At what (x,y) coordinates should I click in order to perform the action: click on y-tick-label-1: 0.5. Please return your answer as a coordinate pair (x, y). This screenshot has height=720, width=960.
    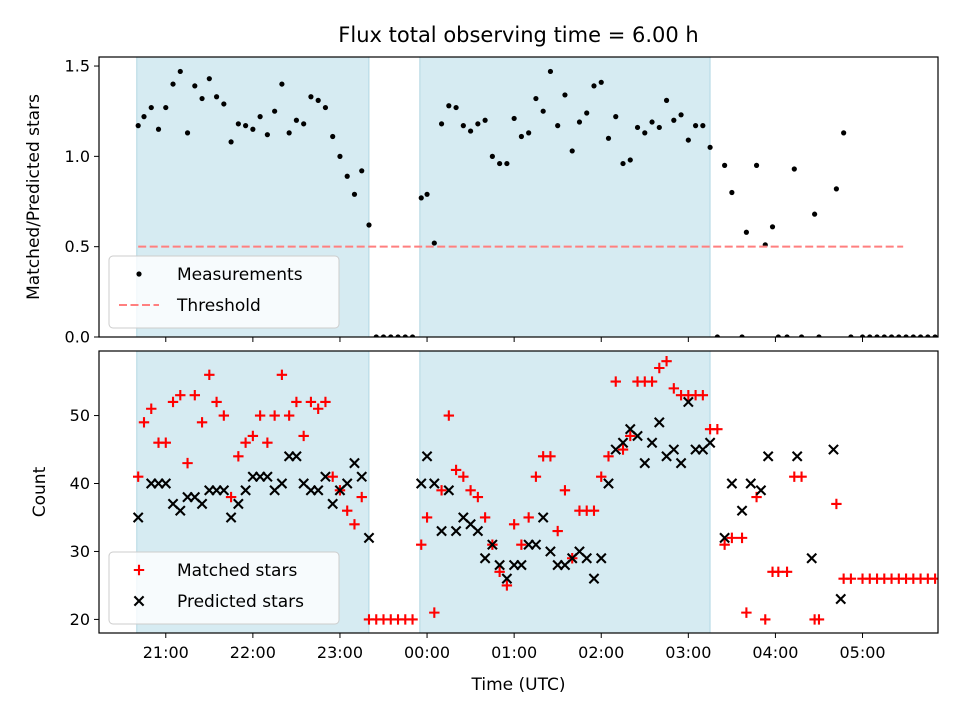
    Looking at the image, I should click on (77, 246).